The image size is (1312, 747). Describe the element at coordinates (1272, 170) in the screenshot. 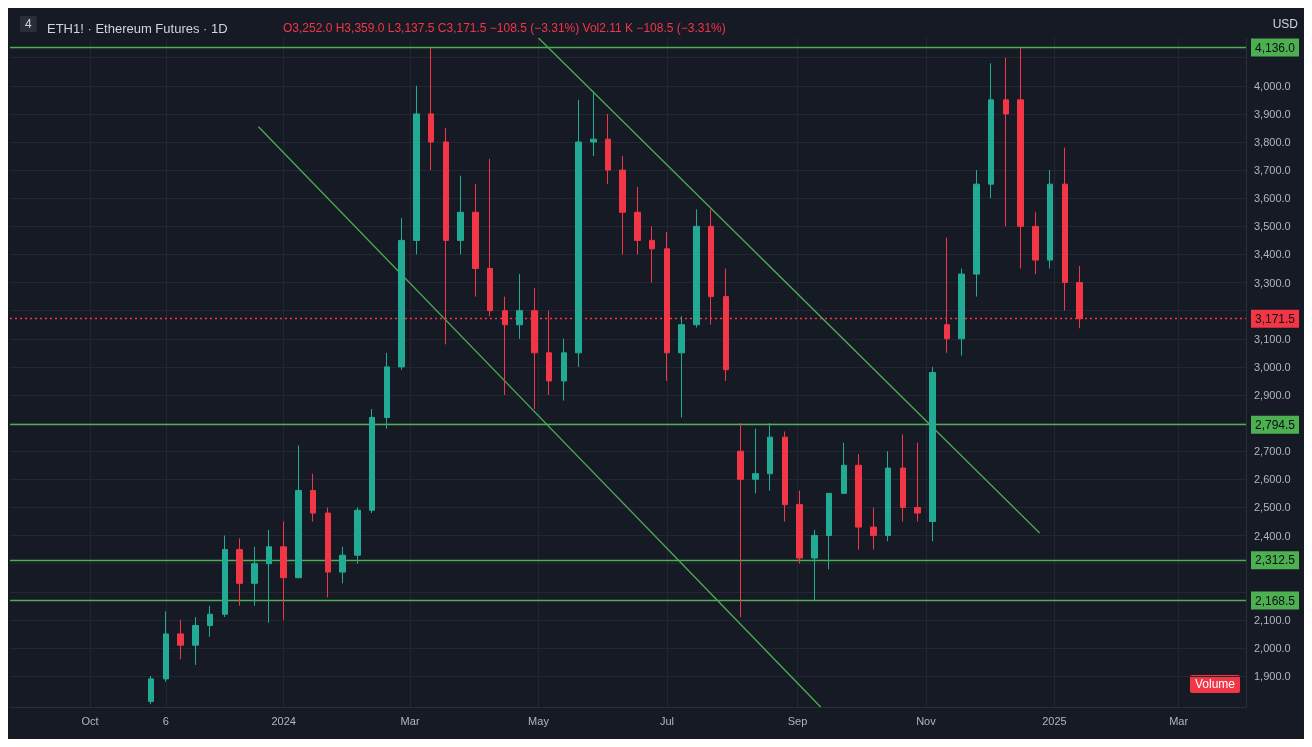

I see `y-tick-label: 3,700.0` at that location.